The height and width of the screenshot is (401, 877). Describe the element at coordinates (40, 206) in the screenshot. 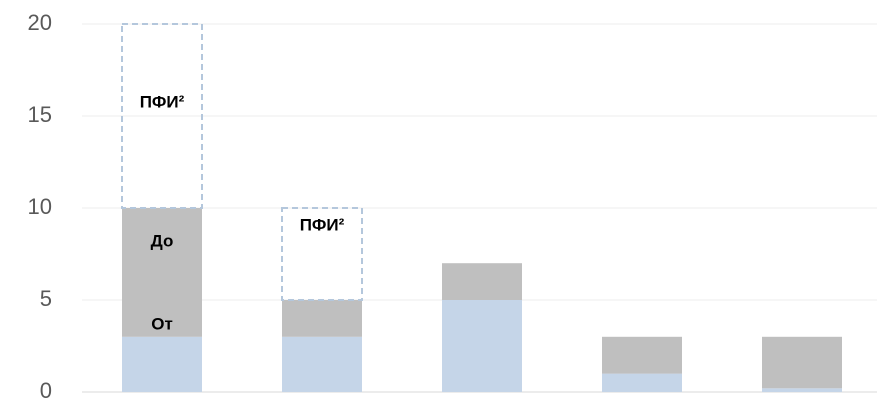

I see `y-tick-label: 10` at that location.